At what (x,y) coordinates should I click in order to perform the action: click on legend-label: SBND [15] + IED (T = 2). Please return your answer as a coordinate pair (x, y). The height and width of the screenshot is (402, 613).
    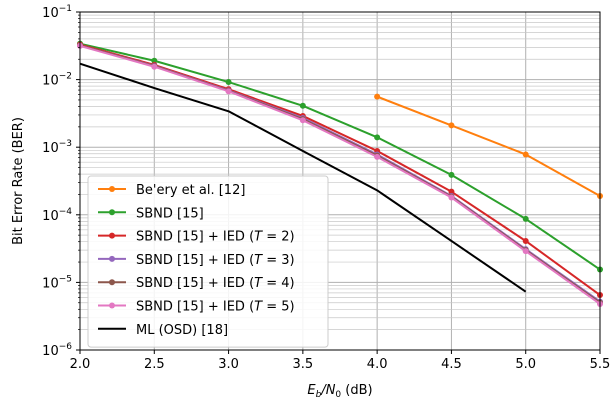
    Looking at the image, I should click on (215, 237).